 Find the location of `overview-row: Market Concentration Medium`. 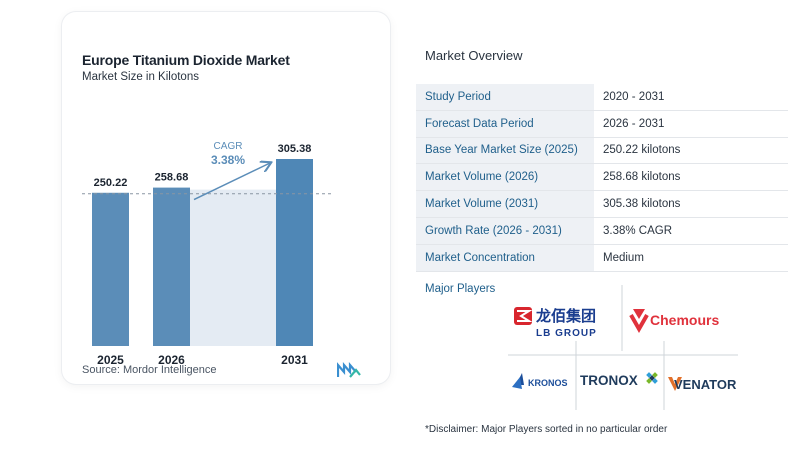

overview-row: Market Concentration Medium is located at coordinates (602, 258).